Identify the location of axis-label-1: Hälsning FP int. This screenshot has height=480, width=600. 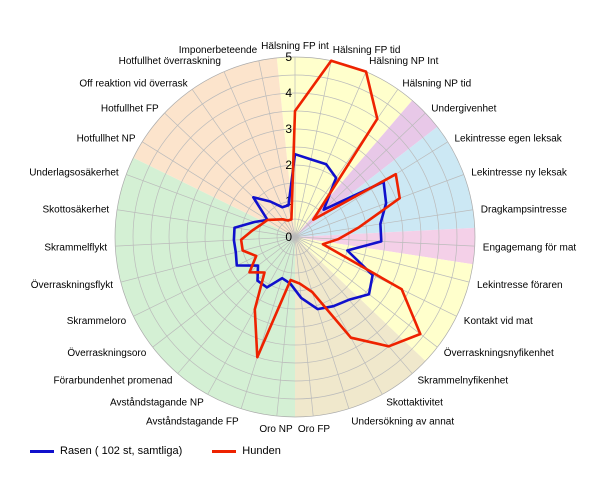
(295, 46).